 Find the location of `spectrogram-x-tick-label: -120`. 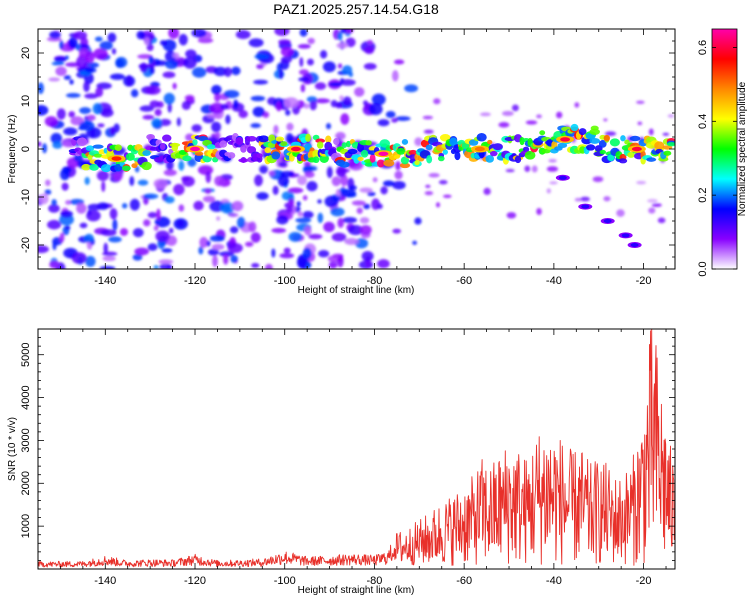

spectrogram-x-tick-label: -120 is located at coordinates (195, 281).